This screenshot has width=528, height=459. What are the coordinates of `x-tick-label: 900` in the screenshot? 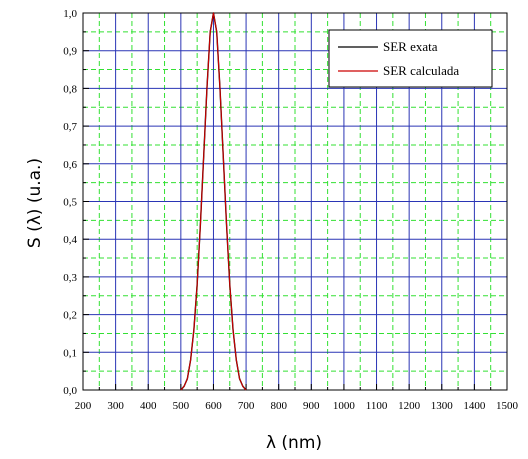 It's located at (311, 406).